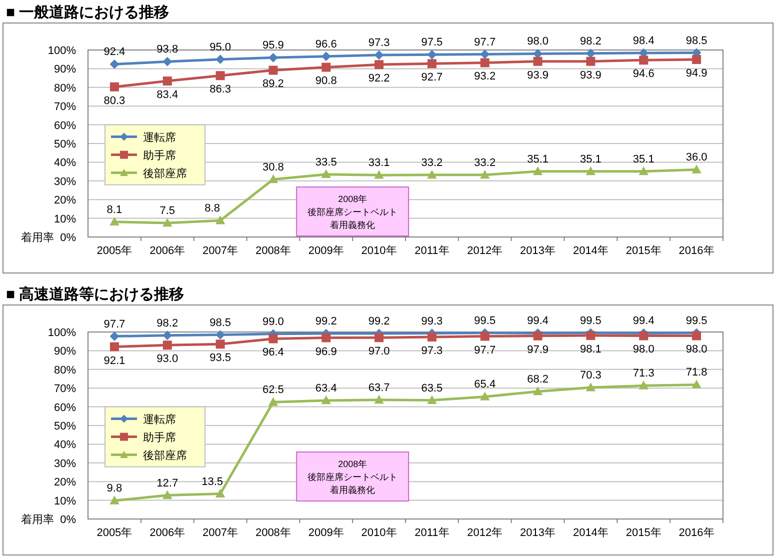  What do you see at coordinates (115, 52) in the screenshot?
I see `data-label: 92.4` at bounding box center [115, 52].